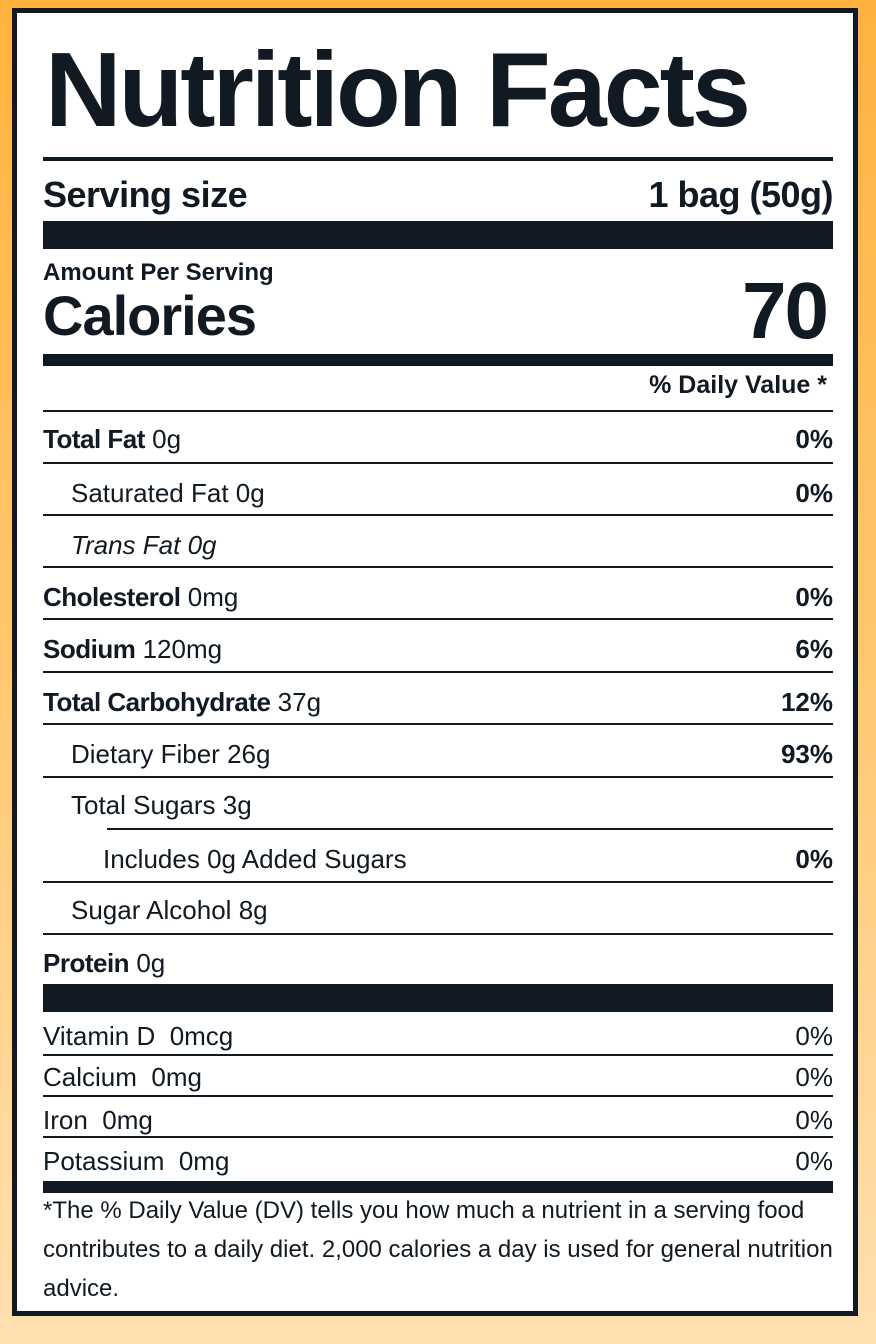  What do you see at coordinates (126, 544) in the screenshot?
I see `nutrient-name: Trans Fat` at bounding box center [126, 544].